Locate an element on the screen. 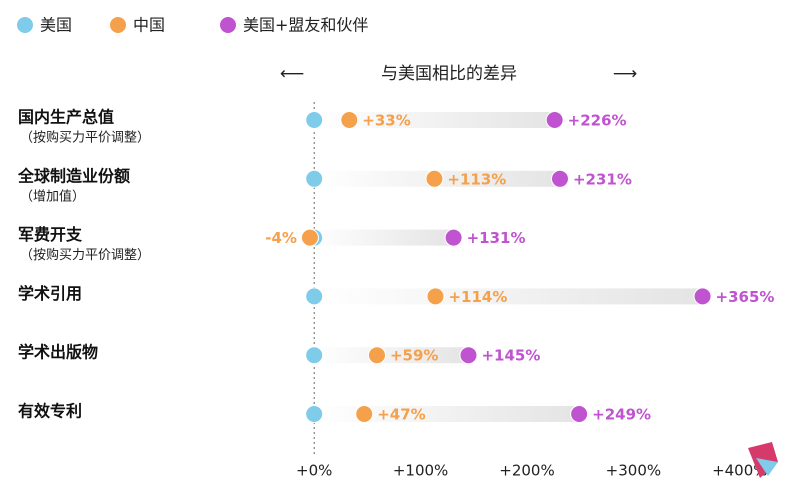  x-tick-label: +400% is located at coordinates (739, 471).